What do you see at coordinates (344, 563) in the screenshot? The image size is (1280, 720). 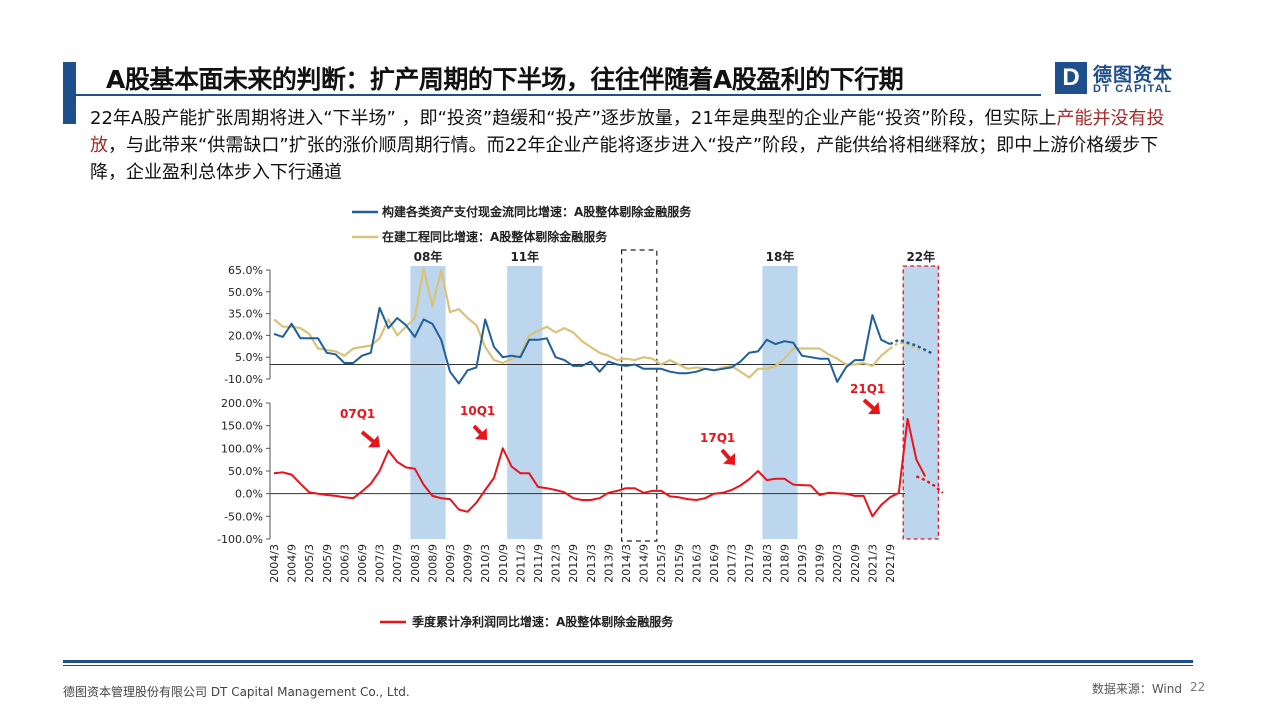 I see `x-tick-label: 2006/3` at bounding box center [344, 563].